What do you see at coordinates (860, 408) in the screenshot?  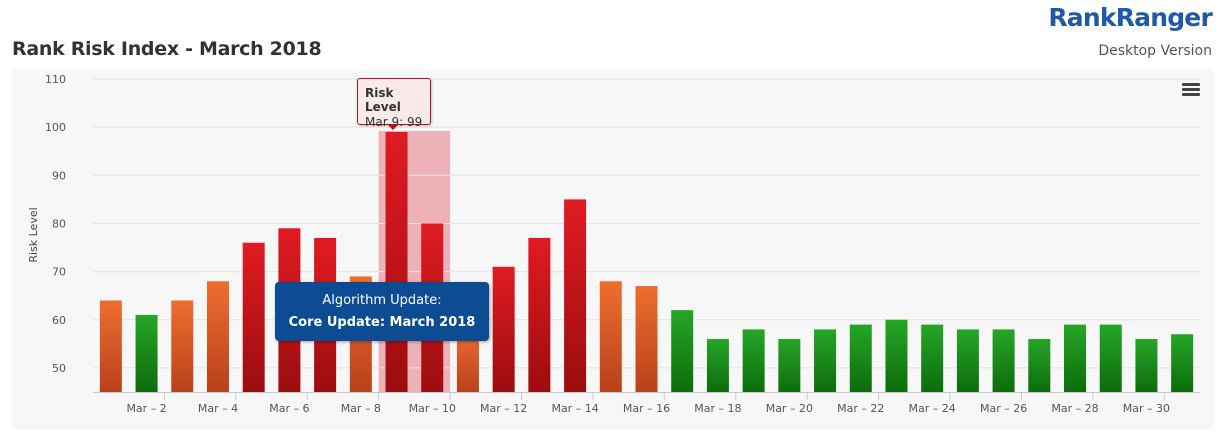 I see `x-tick-label: Mar – 22` at bounding box center [860, 408].